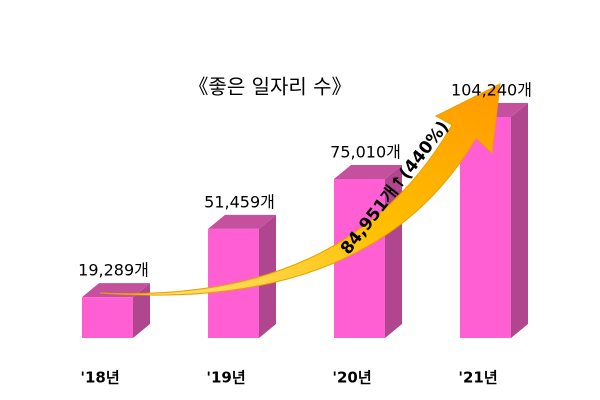 Image resolution: width=600 pixels, height=400 pixels. Describe the element at coordinates (239, 201) in the screenshot. I see `value-label: 51,459개` at that location.